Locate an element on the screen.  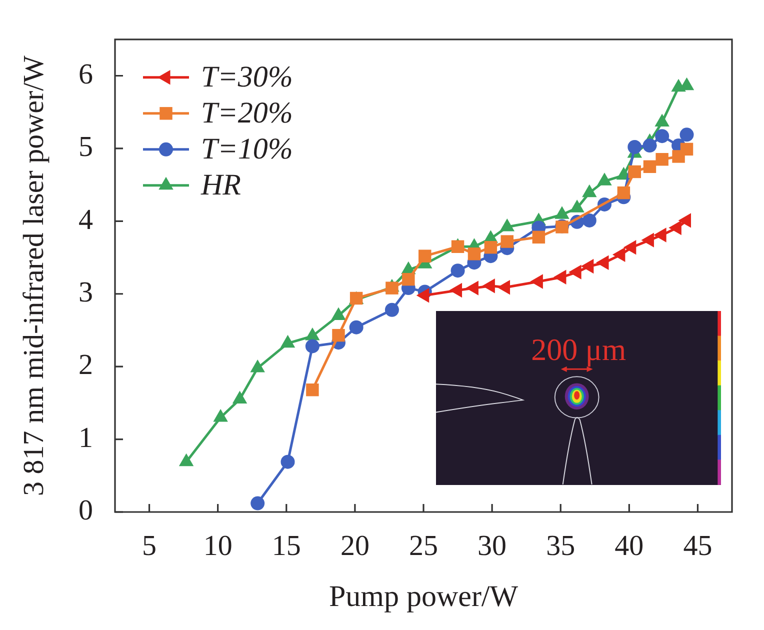
x-tick-label: 30 is located at coordinates (492, 546).